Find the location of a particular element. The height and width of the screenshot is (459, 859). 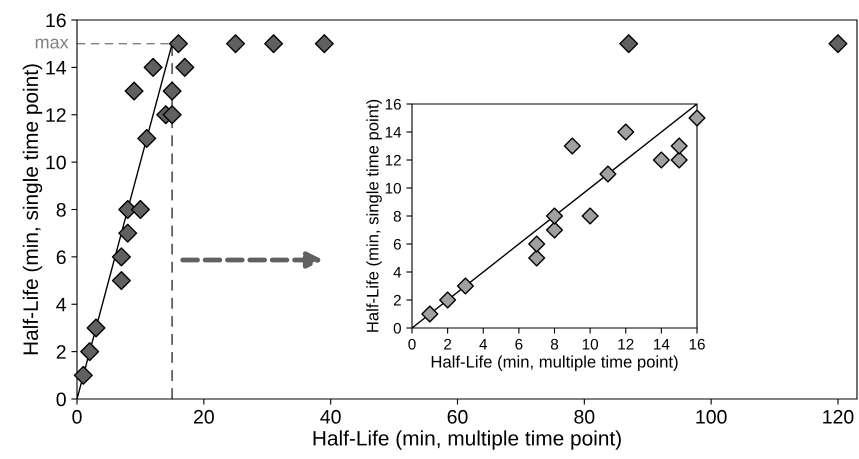

x-tick-label: 6 is located at coordinates (518, 344).